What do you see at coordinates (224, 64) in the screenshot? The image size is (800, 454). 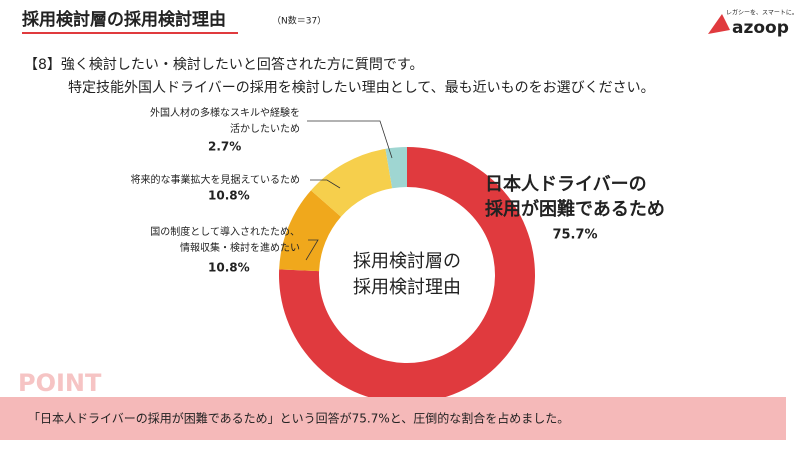 I see `question-line: 【8】強く検討したい・検討したいと回答された方に質問です。` at bounding box center [224, 64].